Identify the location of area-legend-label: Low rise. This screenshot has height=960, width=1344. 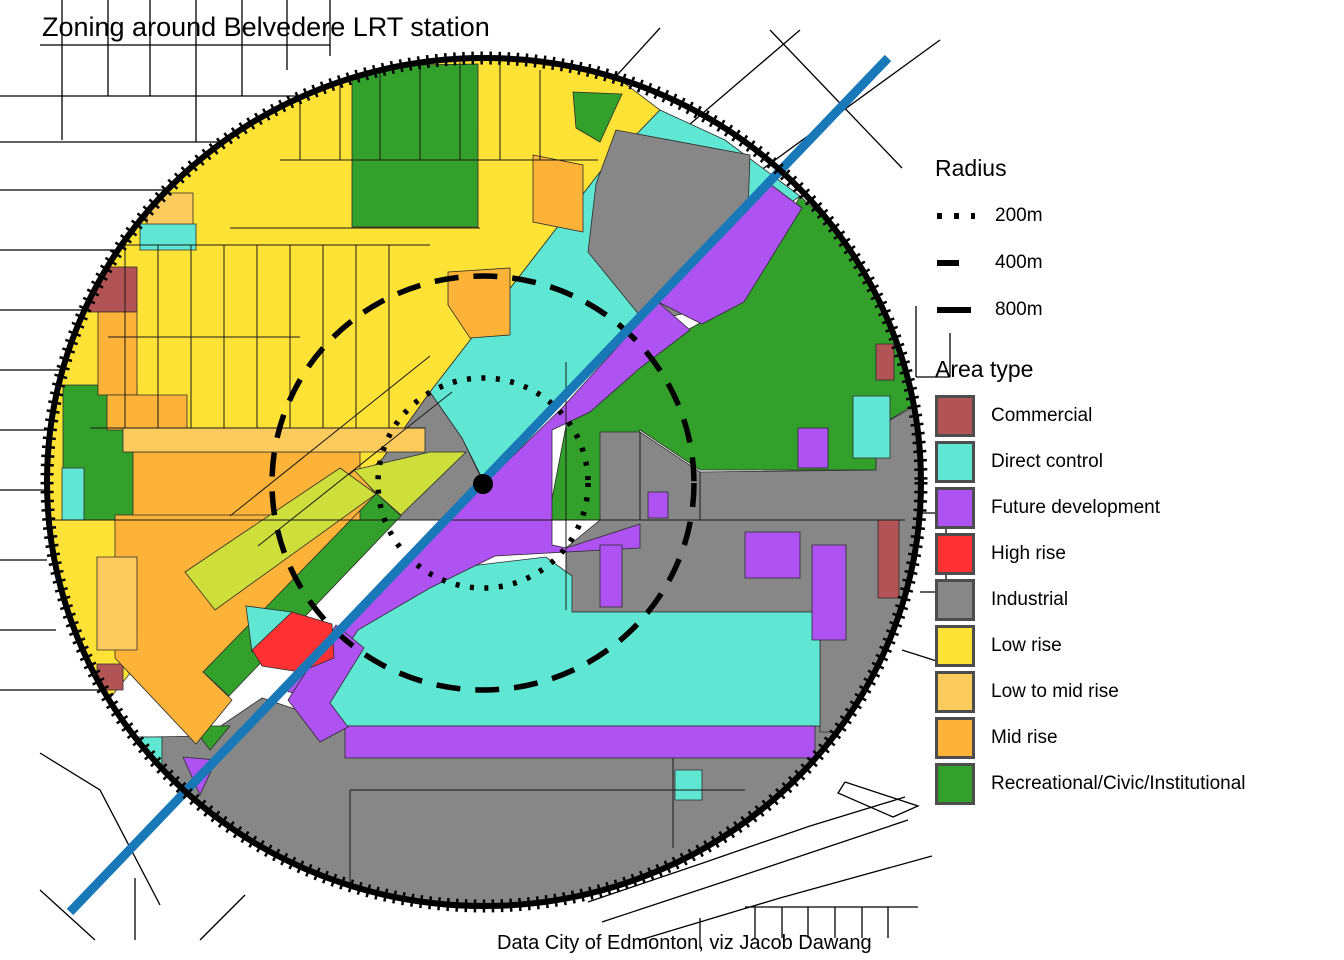
(1026, 645).